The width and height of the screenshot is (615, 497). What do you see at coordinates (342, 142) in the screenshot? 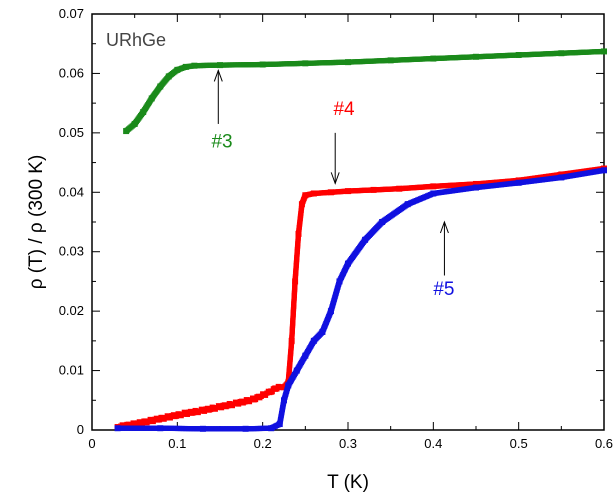
I see `annotation: #4` at bounding box center [342, 142].